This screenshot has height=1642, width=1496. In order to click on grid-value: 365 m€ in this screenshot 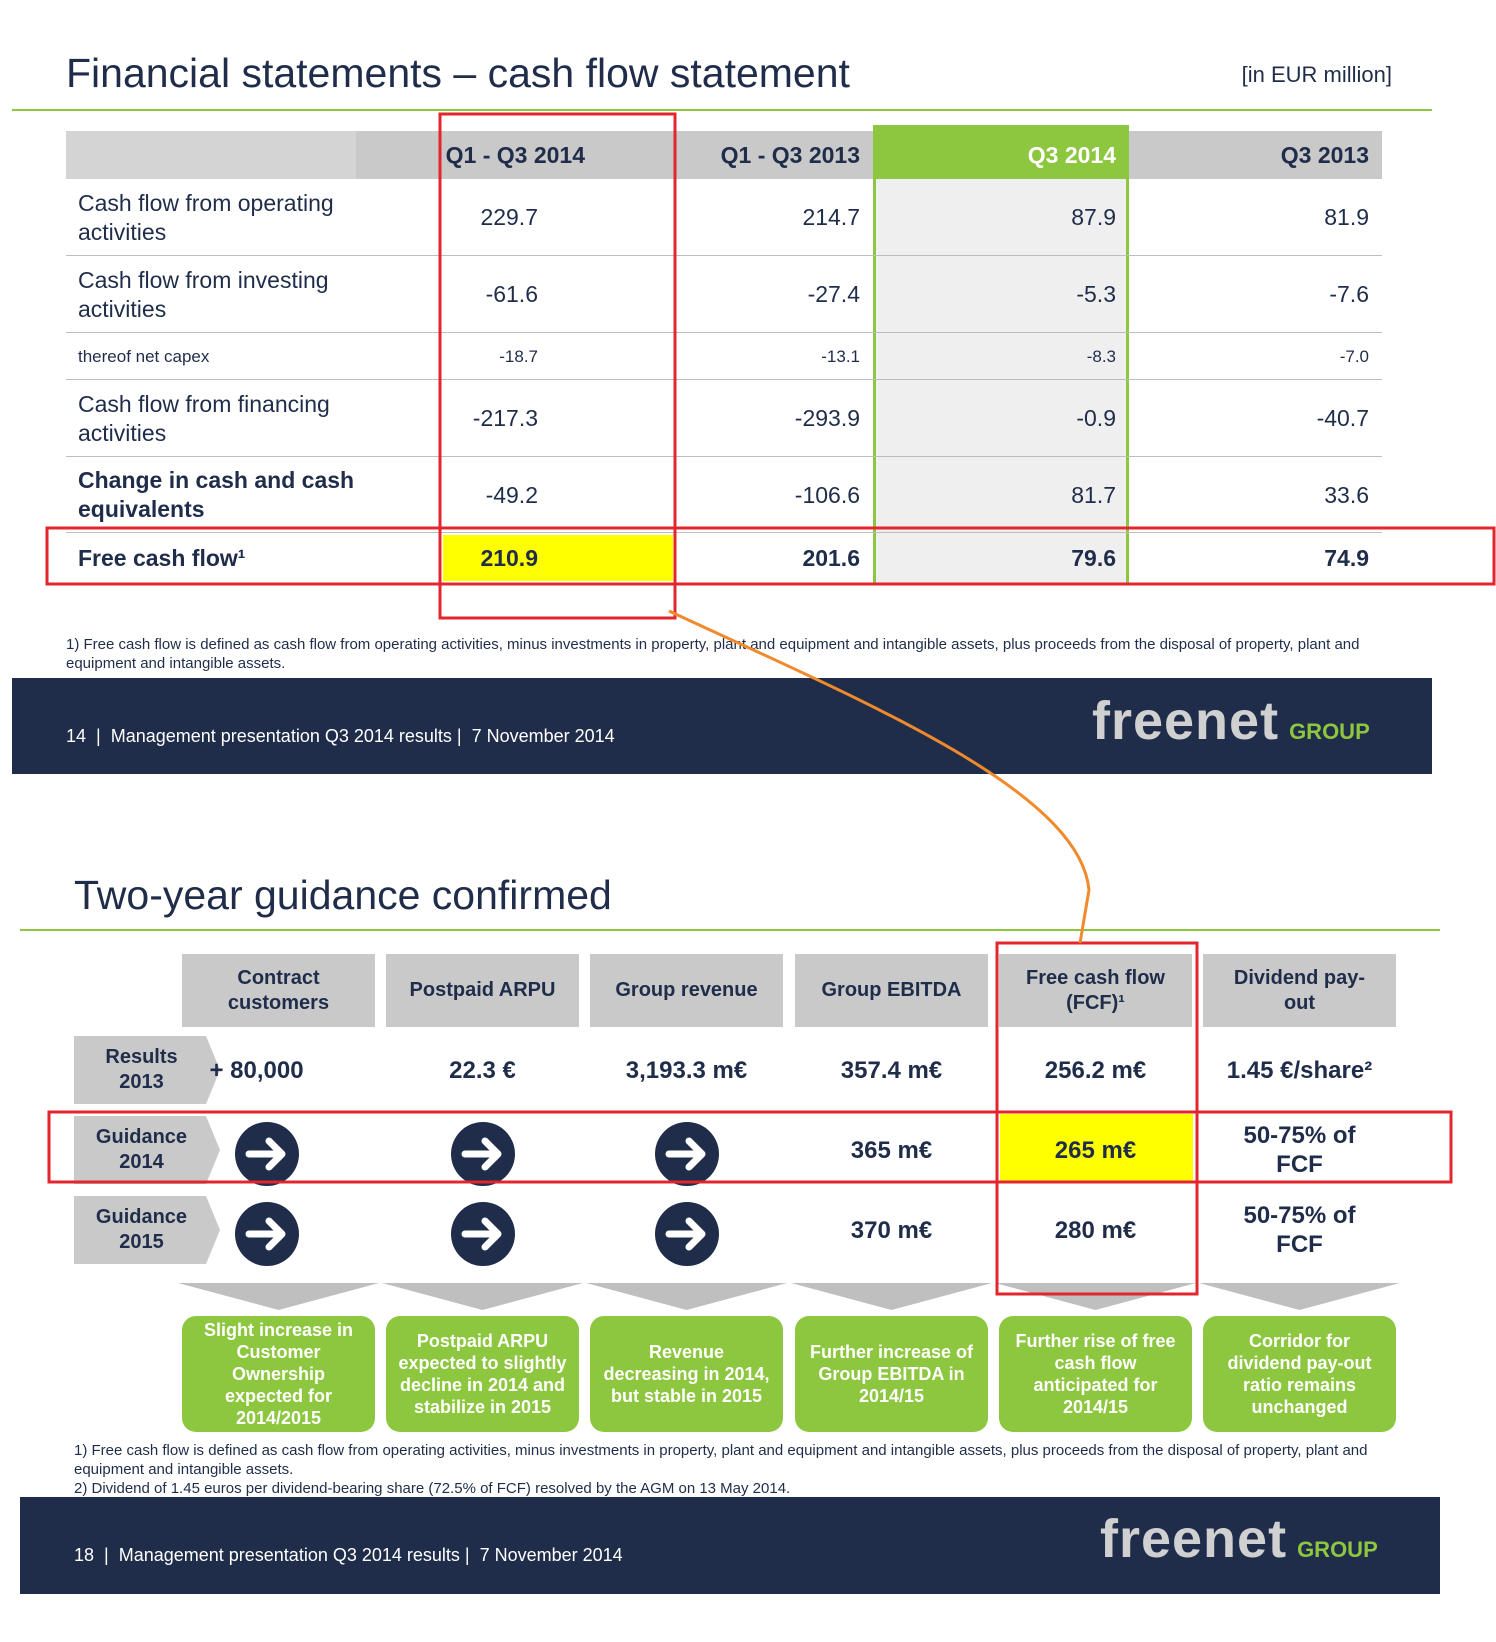, I will do `click(891, 1150)`.